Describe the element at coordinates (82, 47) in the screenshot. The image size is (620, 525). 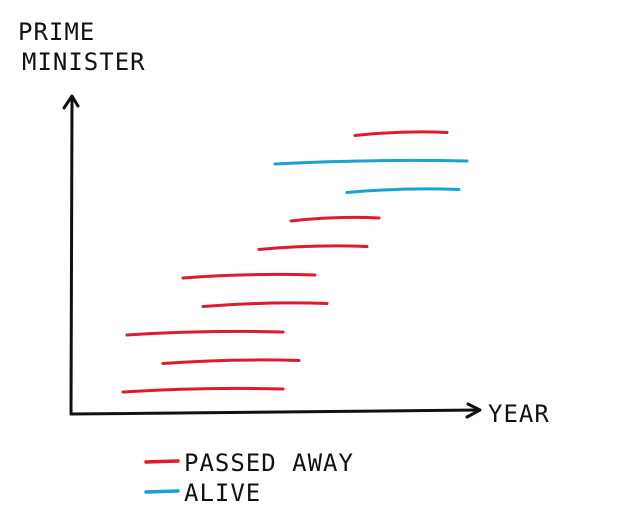
I see `y-axis-title: PRIME MINISTER` at that location.